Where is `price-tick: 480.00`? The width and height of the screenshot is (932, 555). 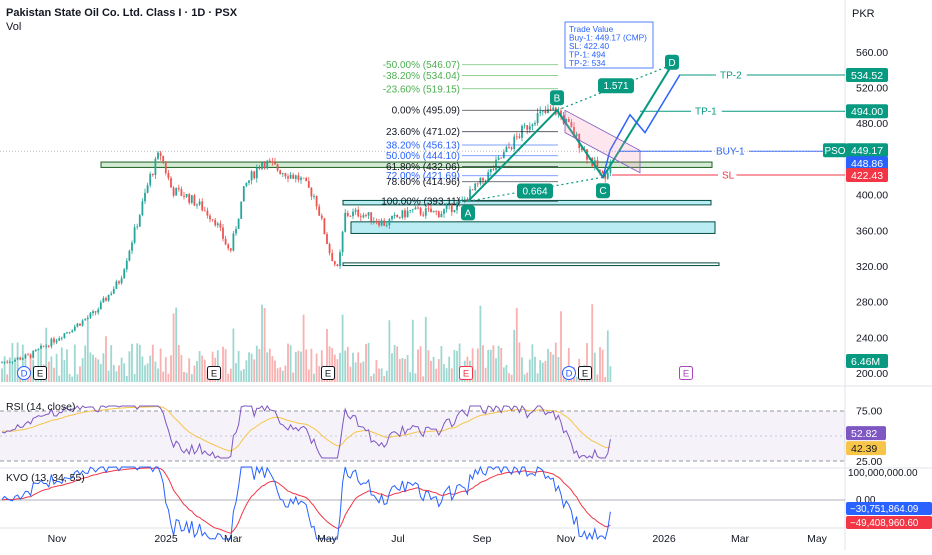 price-tick: 480.00 is located at coordinates (872, 124).